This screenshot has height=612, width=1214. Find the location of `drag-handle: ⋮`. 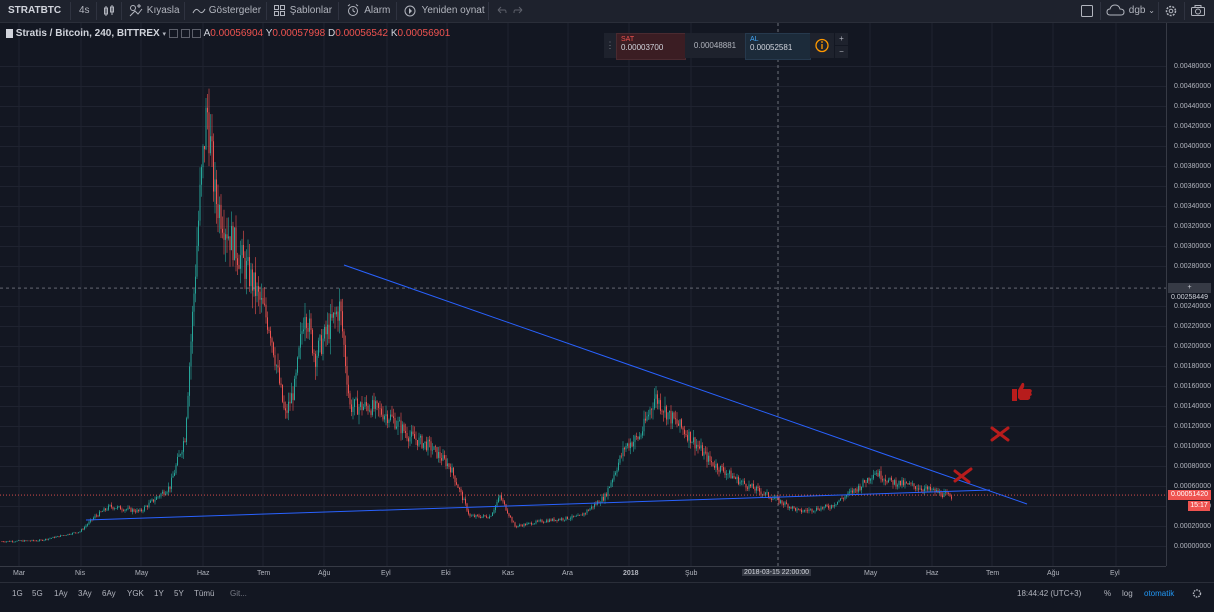

drag-handle: ⋮ is located at coordinates (610, 45).